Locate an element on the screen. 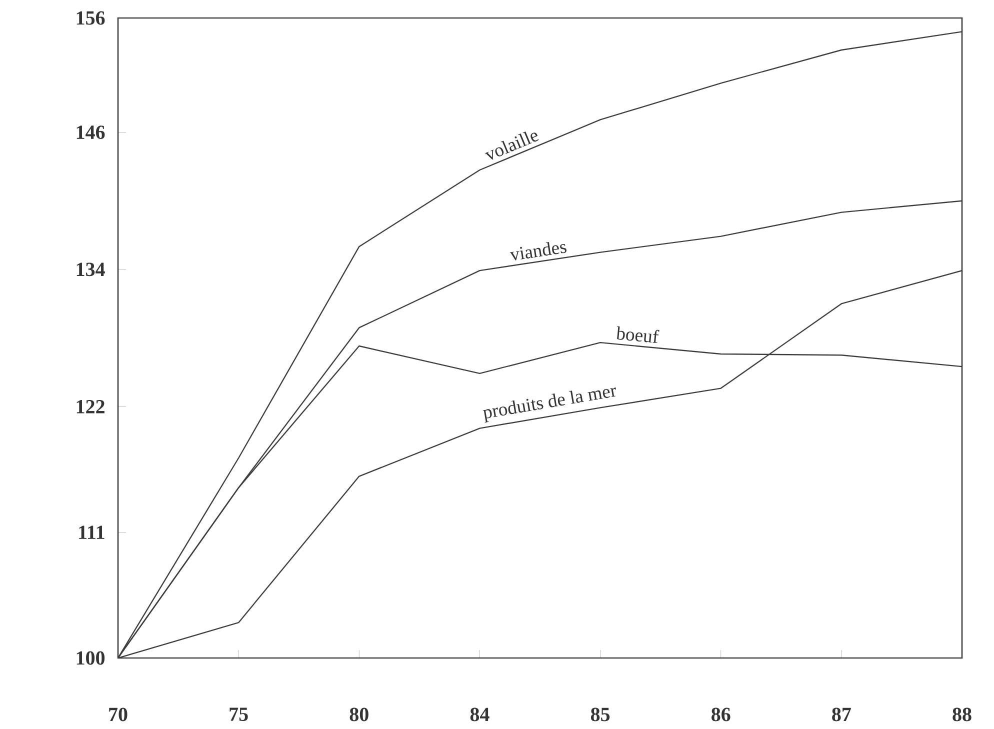 The image size is (994, 729). text: boeuf is located at coordinates (638, 335).